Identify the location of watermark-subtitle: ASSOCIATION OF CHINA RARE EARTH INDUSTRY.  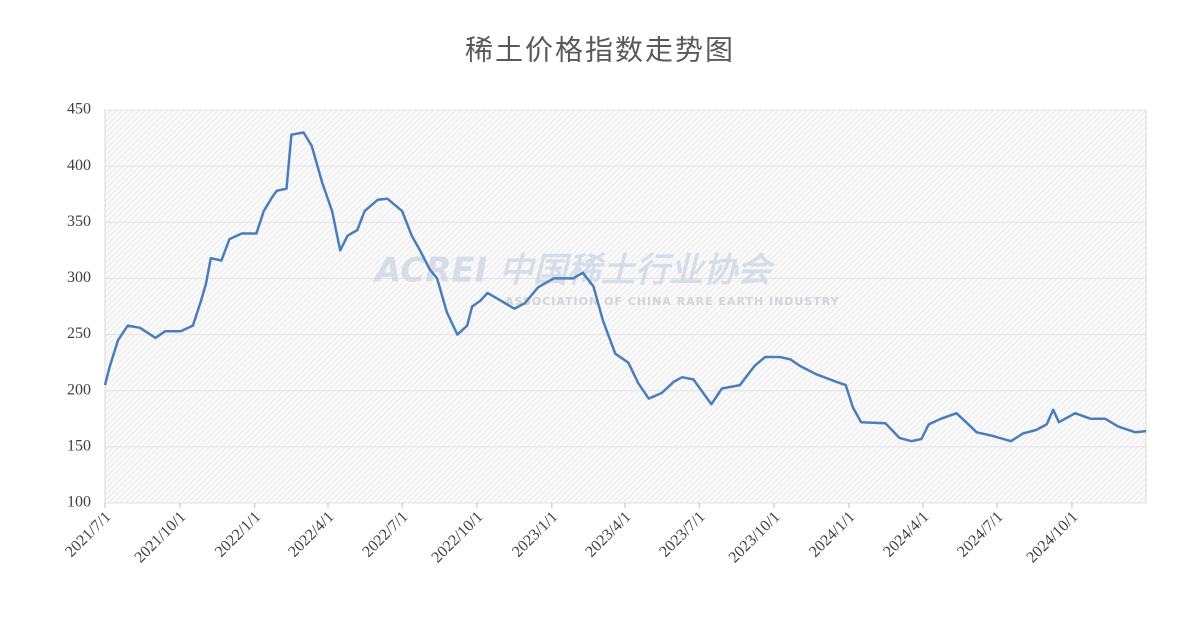
(672, 301).